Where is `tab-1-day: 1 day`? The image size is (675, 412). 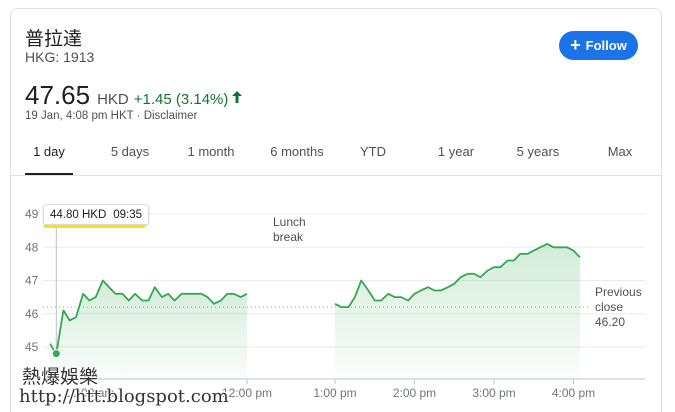
tab-1-day: 1 day is located at coordinates (49, 159).